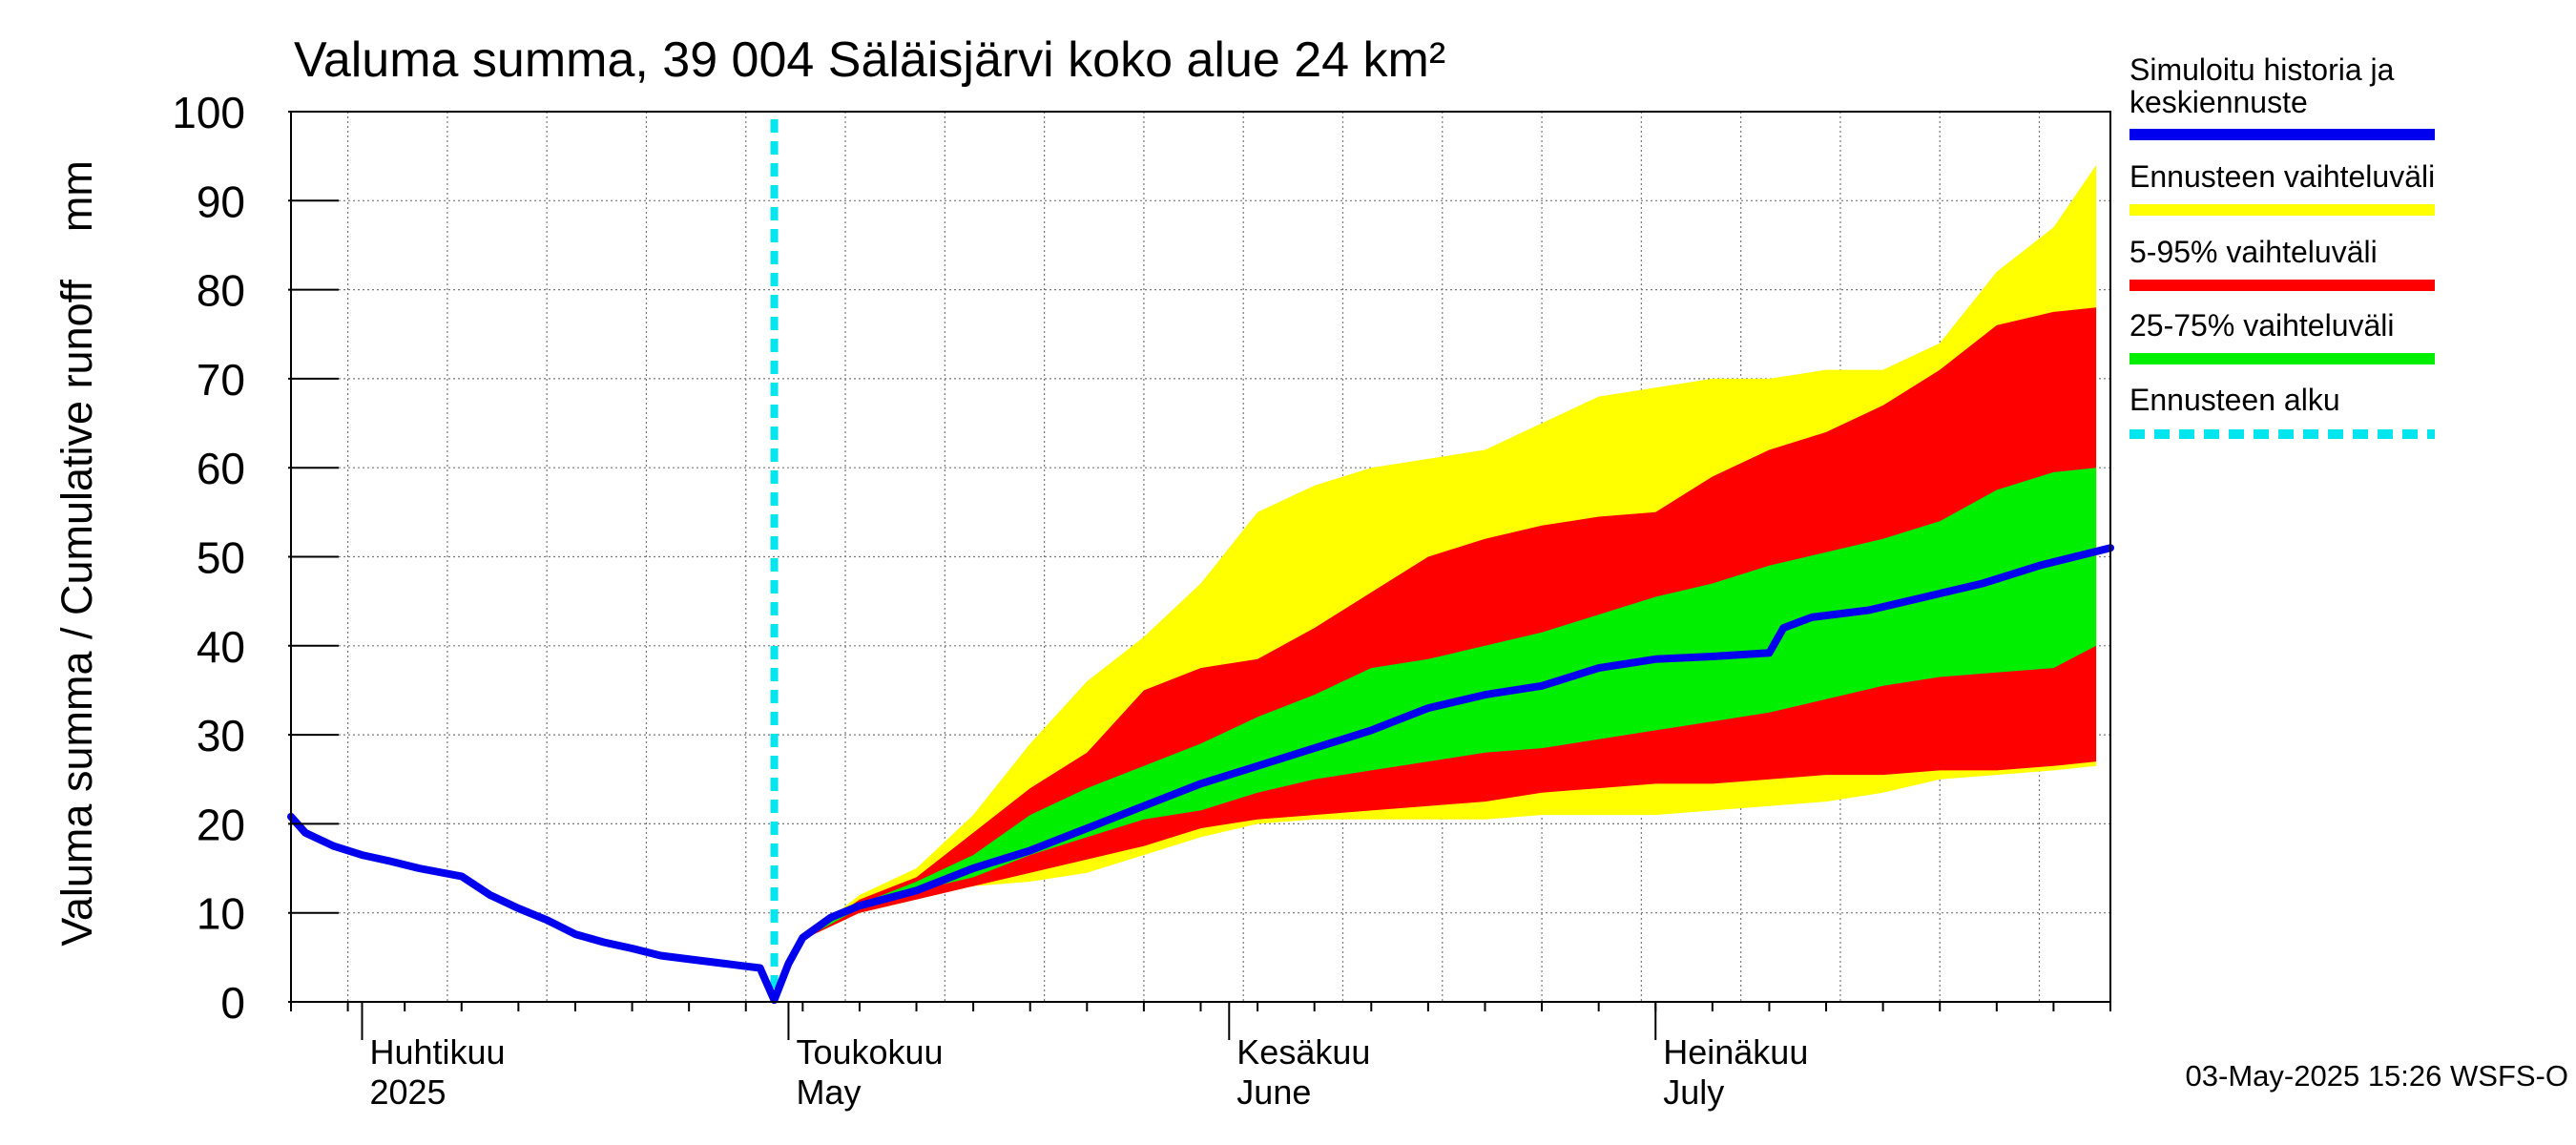  I want to click on x-month-label: Toukokuu, so click(869, 1052).